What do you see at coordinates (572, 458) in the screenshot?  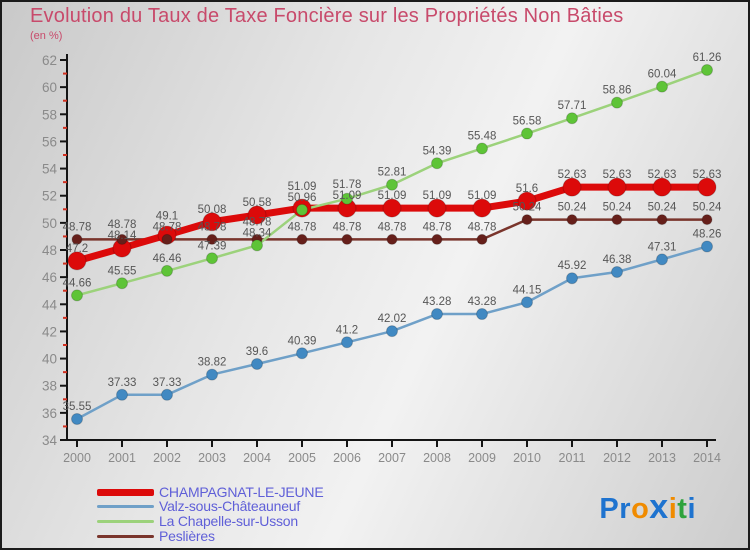 I see `x-tick-label: 2011` at bounding box center [572, 458].